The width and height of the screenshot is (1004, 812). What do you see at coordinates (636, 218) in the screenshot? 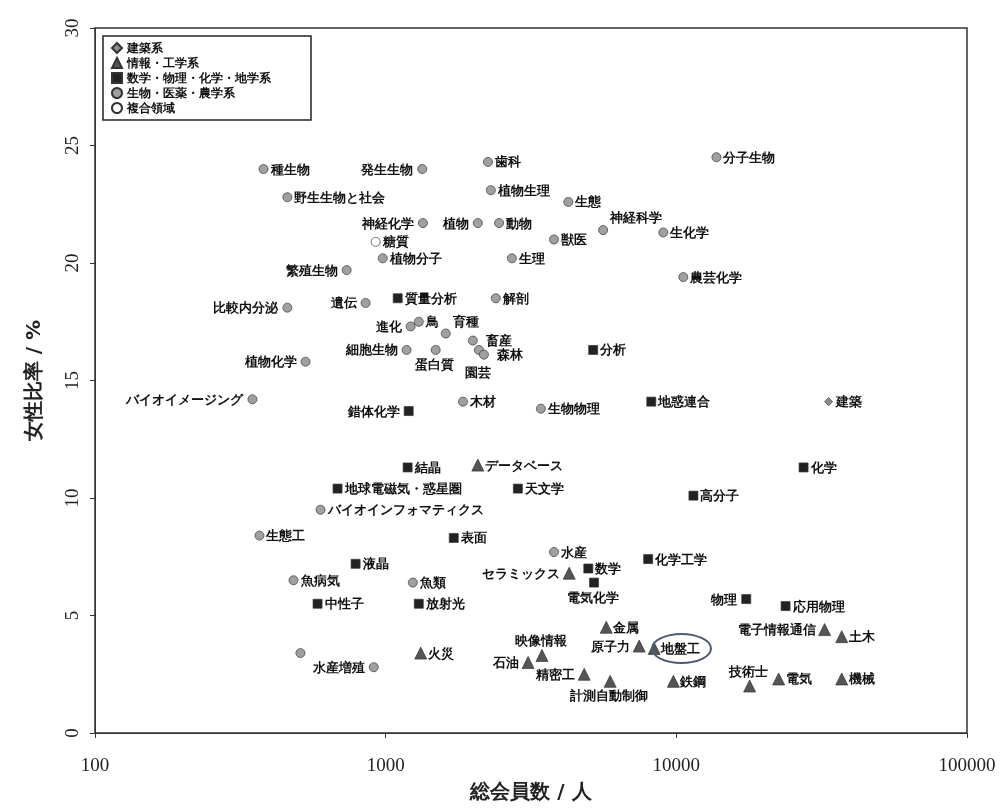
I see `annotation: 神経科学` at bounding box center [636, 218].